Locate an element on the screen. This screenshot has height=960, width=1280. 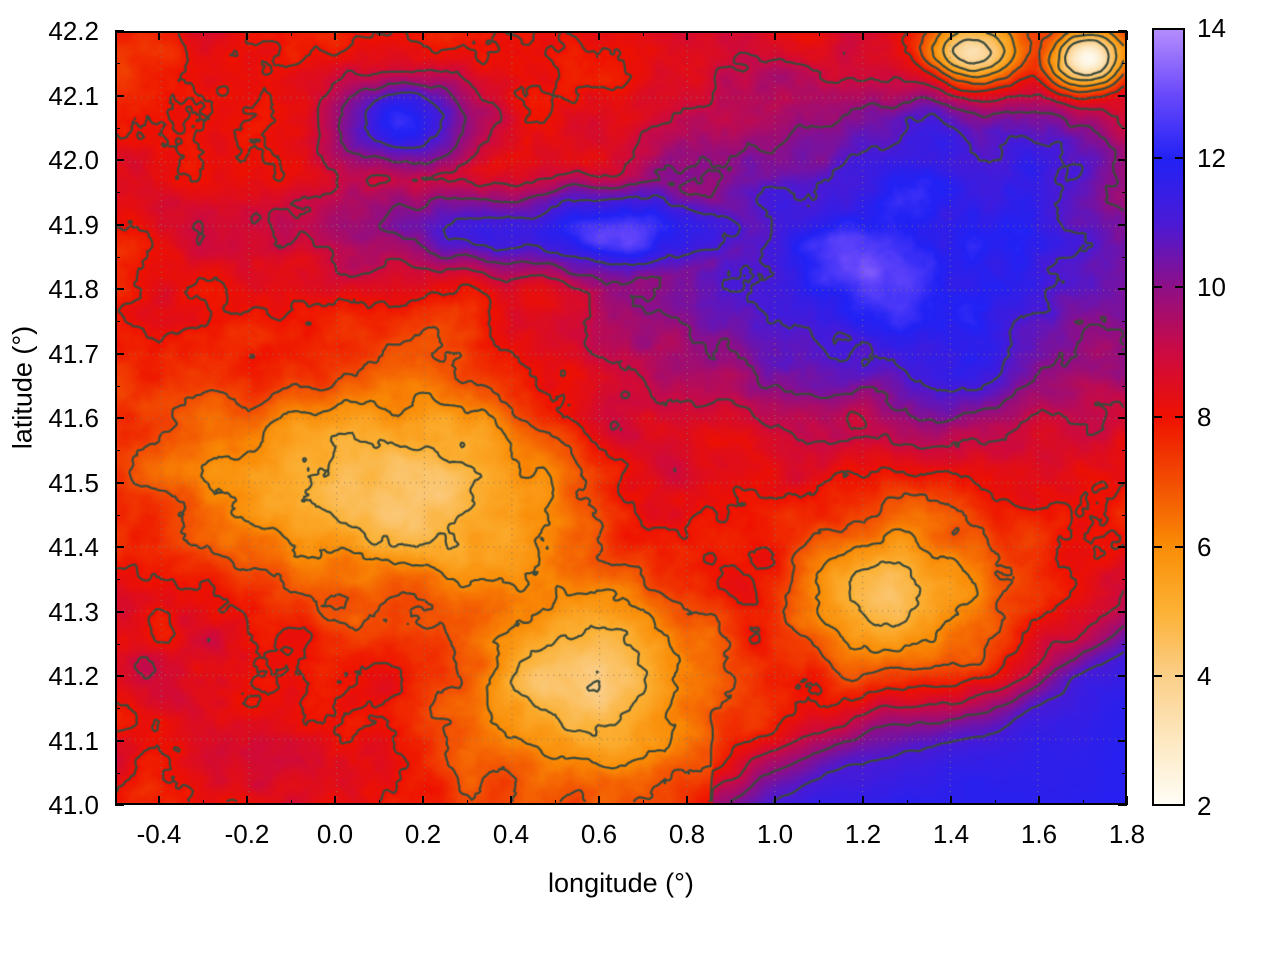
x-tick-label: 1.0 is located at coordinates (775, 834).